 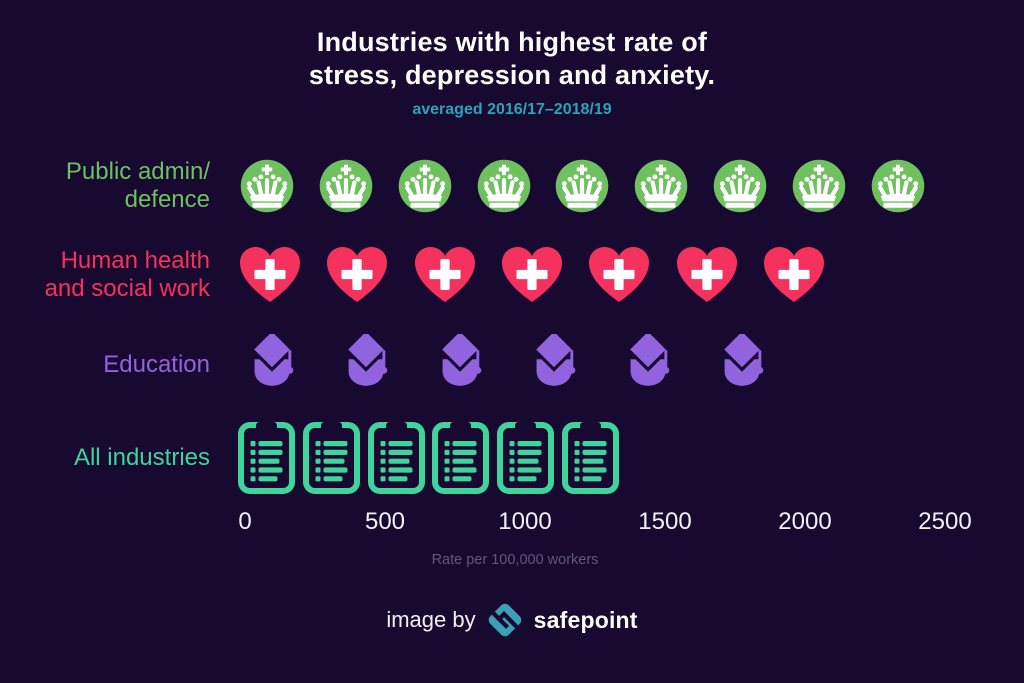 I want to click on chart-row: Public admin/defence, so click(x=512, y=186).